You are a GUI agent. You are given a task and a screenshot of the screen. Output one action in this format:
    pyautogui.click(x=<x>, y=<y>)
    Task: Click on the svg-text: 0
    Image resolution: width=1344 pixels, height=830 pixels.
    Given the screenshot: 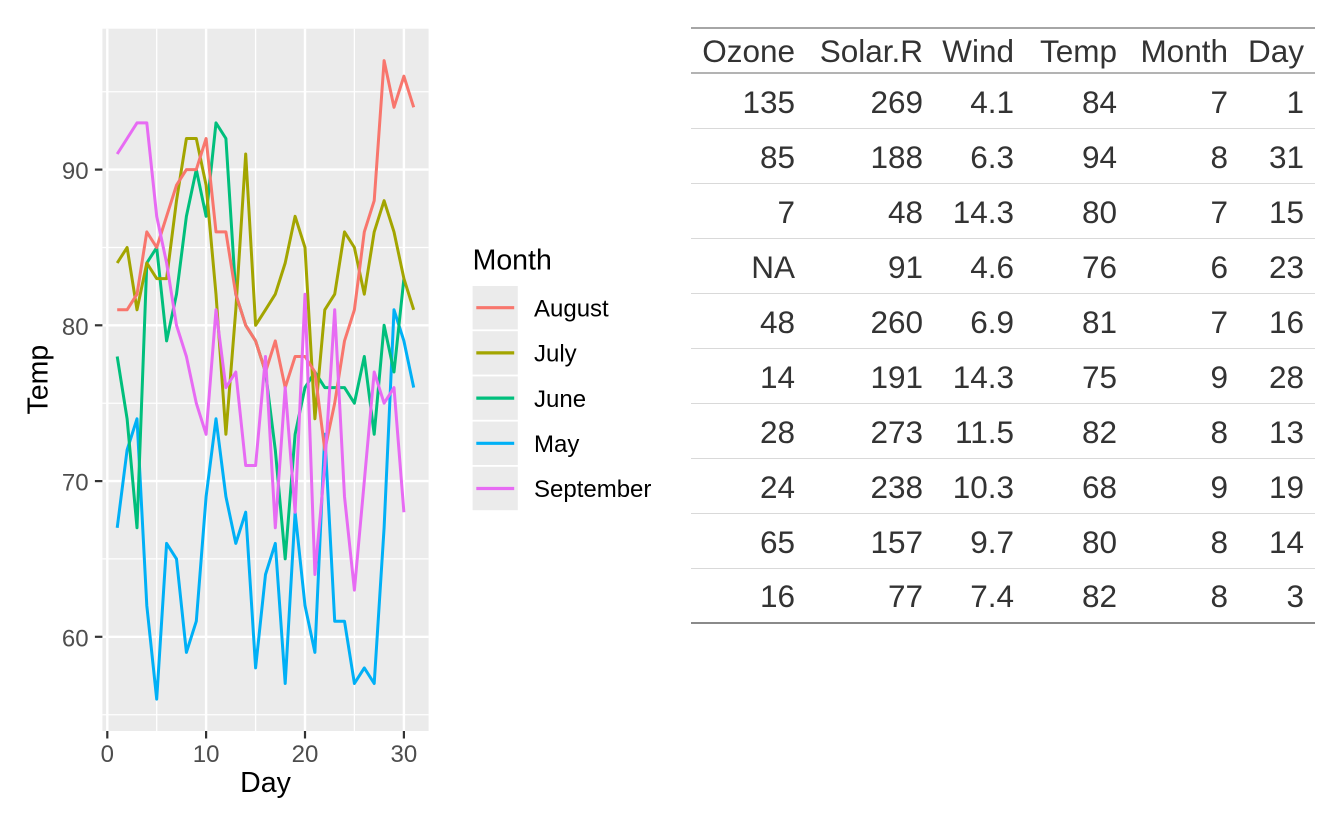 What is the action you would take?
    pyautogui.click(x=107, y=754)
    